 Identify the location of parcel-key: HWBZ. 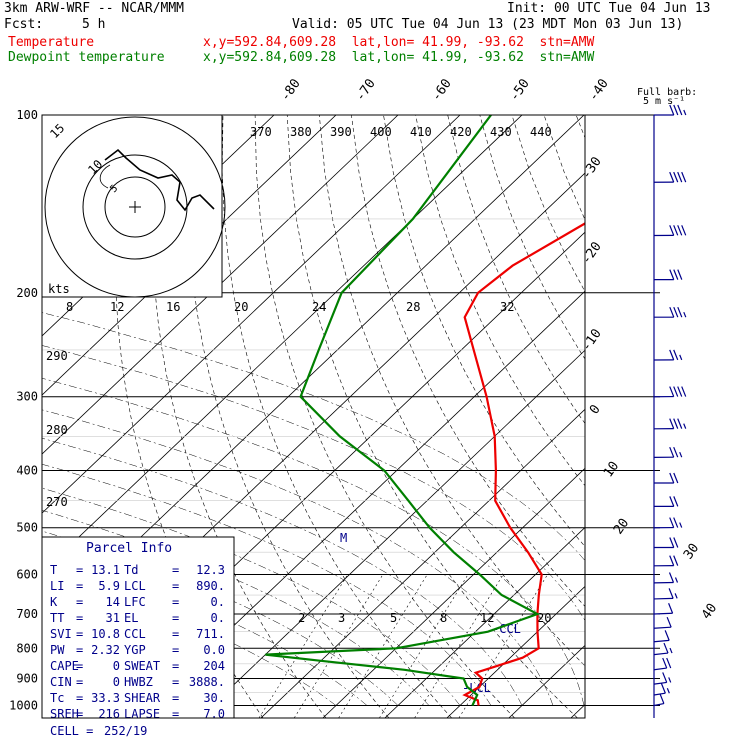
(138, 682).